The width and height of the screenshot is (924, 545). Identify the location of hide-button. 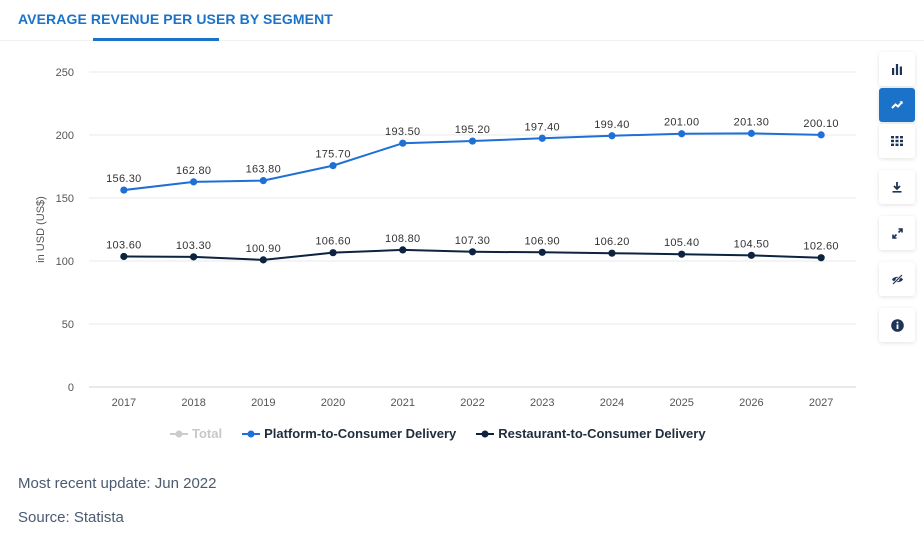
(897, 279).